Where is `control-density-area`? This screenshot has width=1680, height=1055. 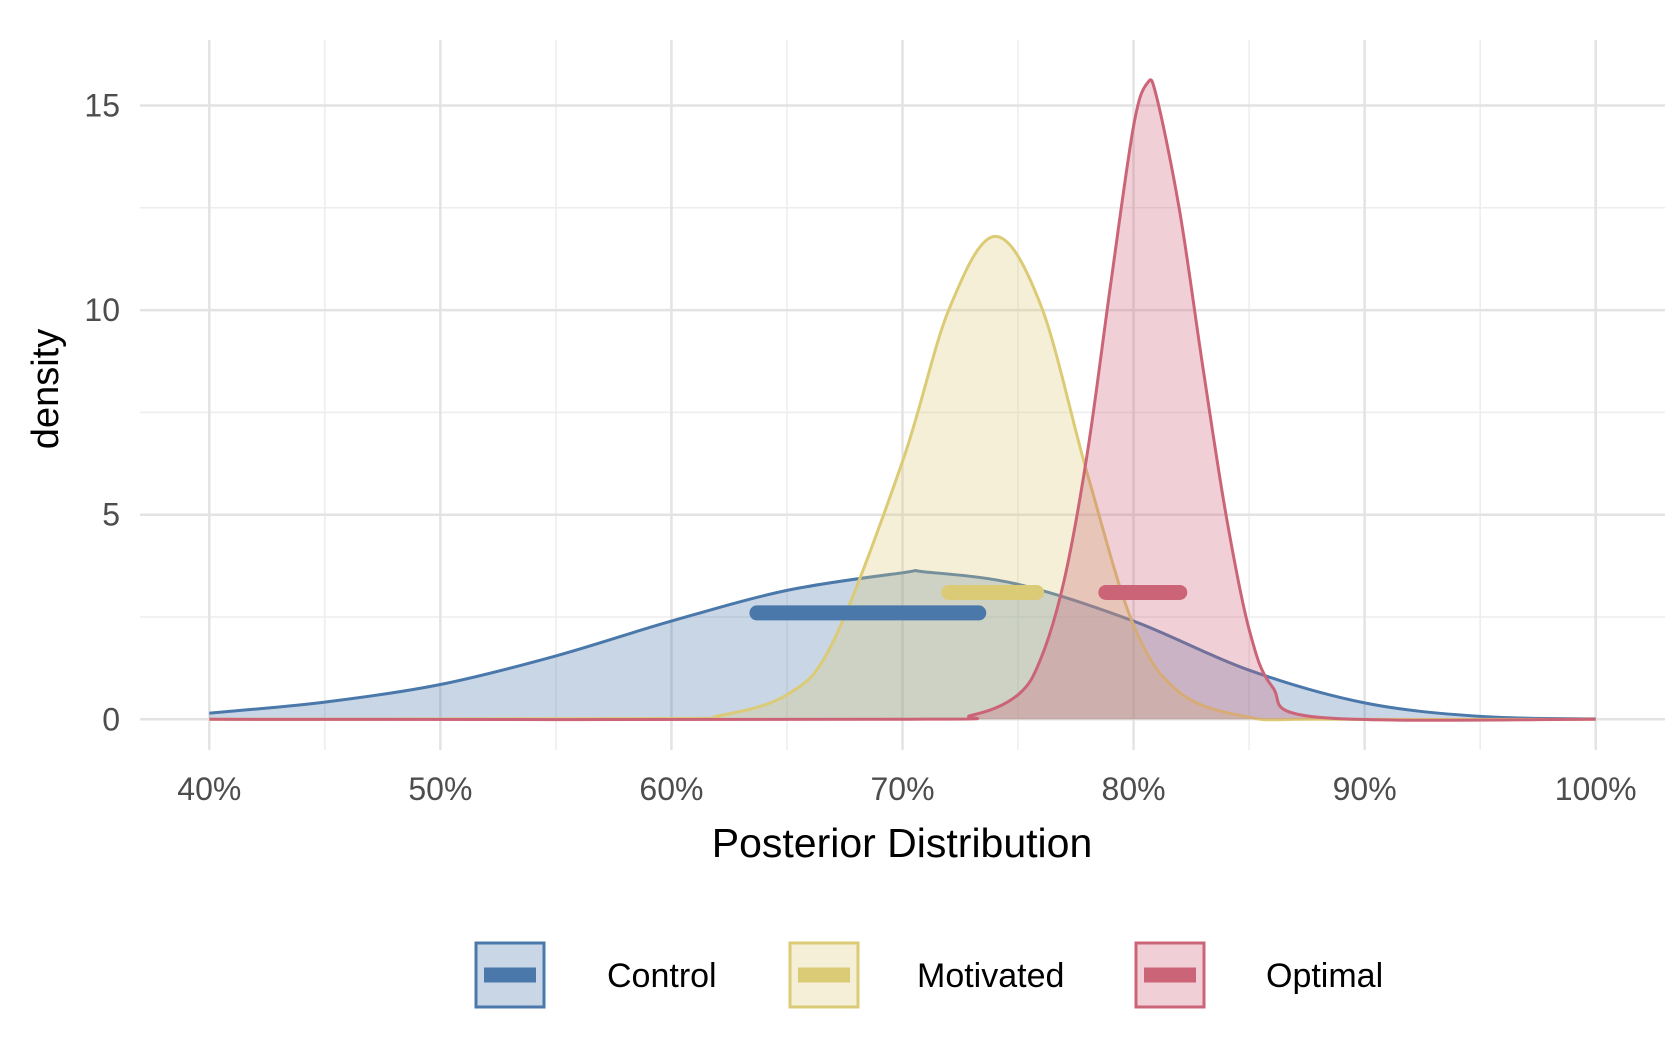 control-density-area is located at coordinates (902, 645).